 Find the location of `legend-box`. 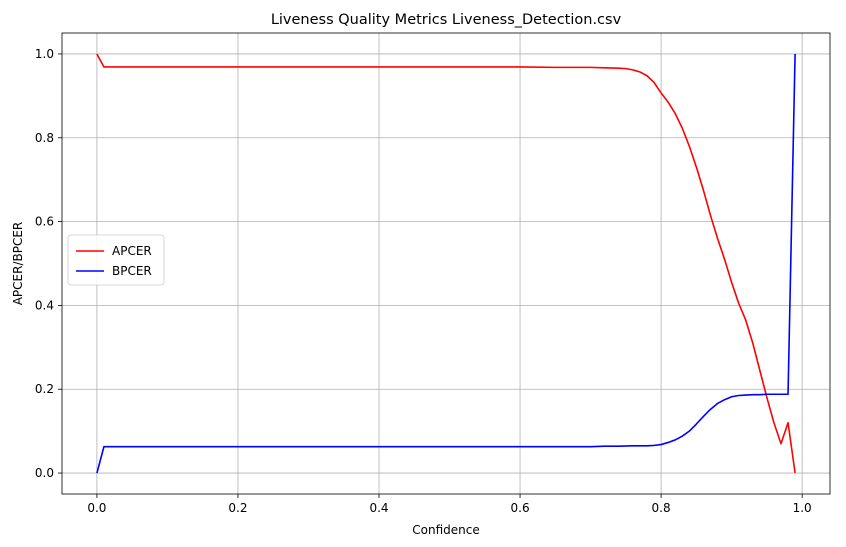

legend-box is located at coordinates (116, 260).